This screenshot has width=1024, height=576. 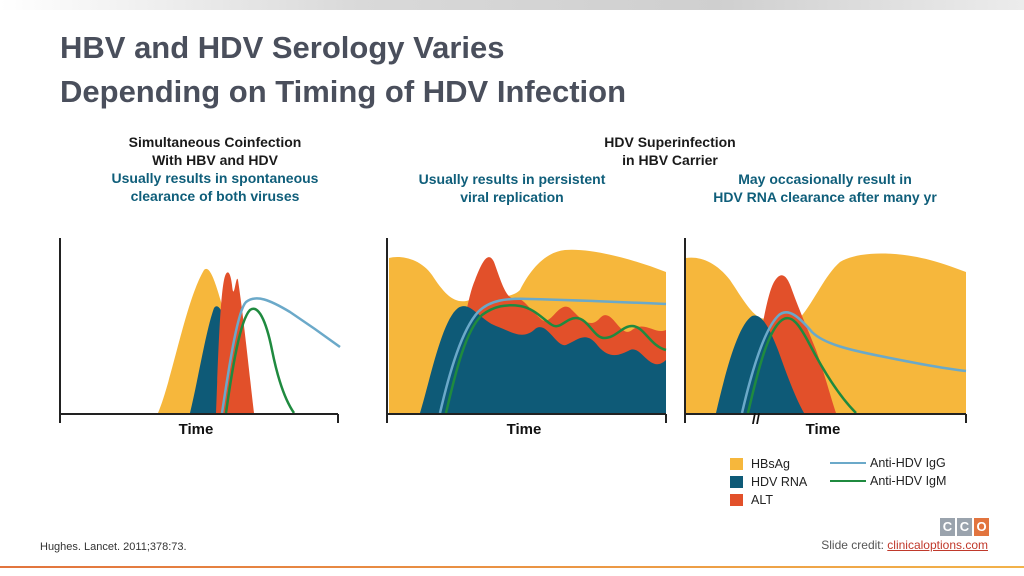 I want to click on cco-logo: C C O, so click(x=965, y=527).